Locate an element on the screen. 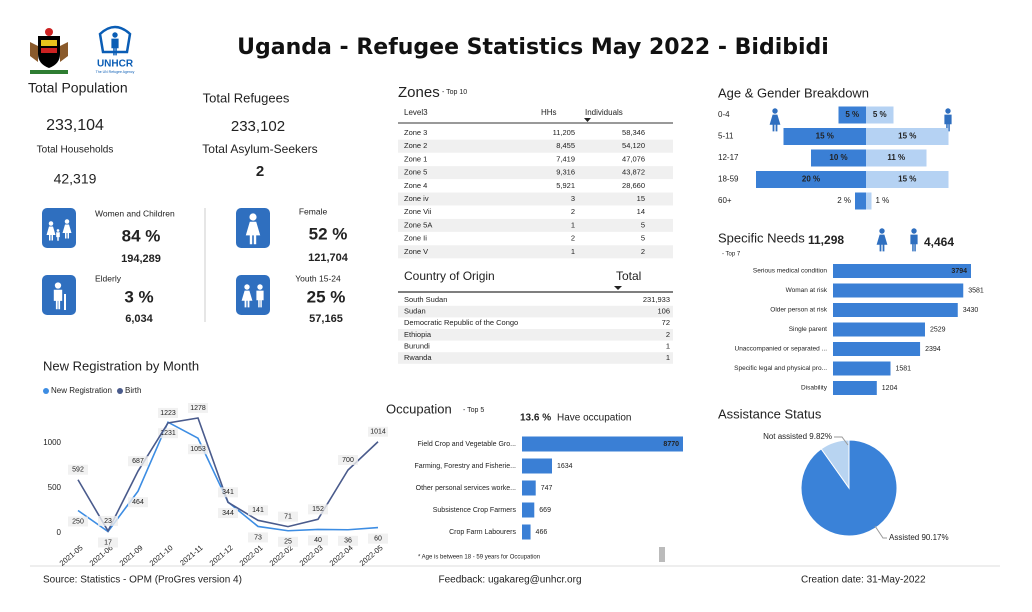 This screenshot has width=1032, height=612. table-cell: 8,455 is located at coordinates (565, 145).